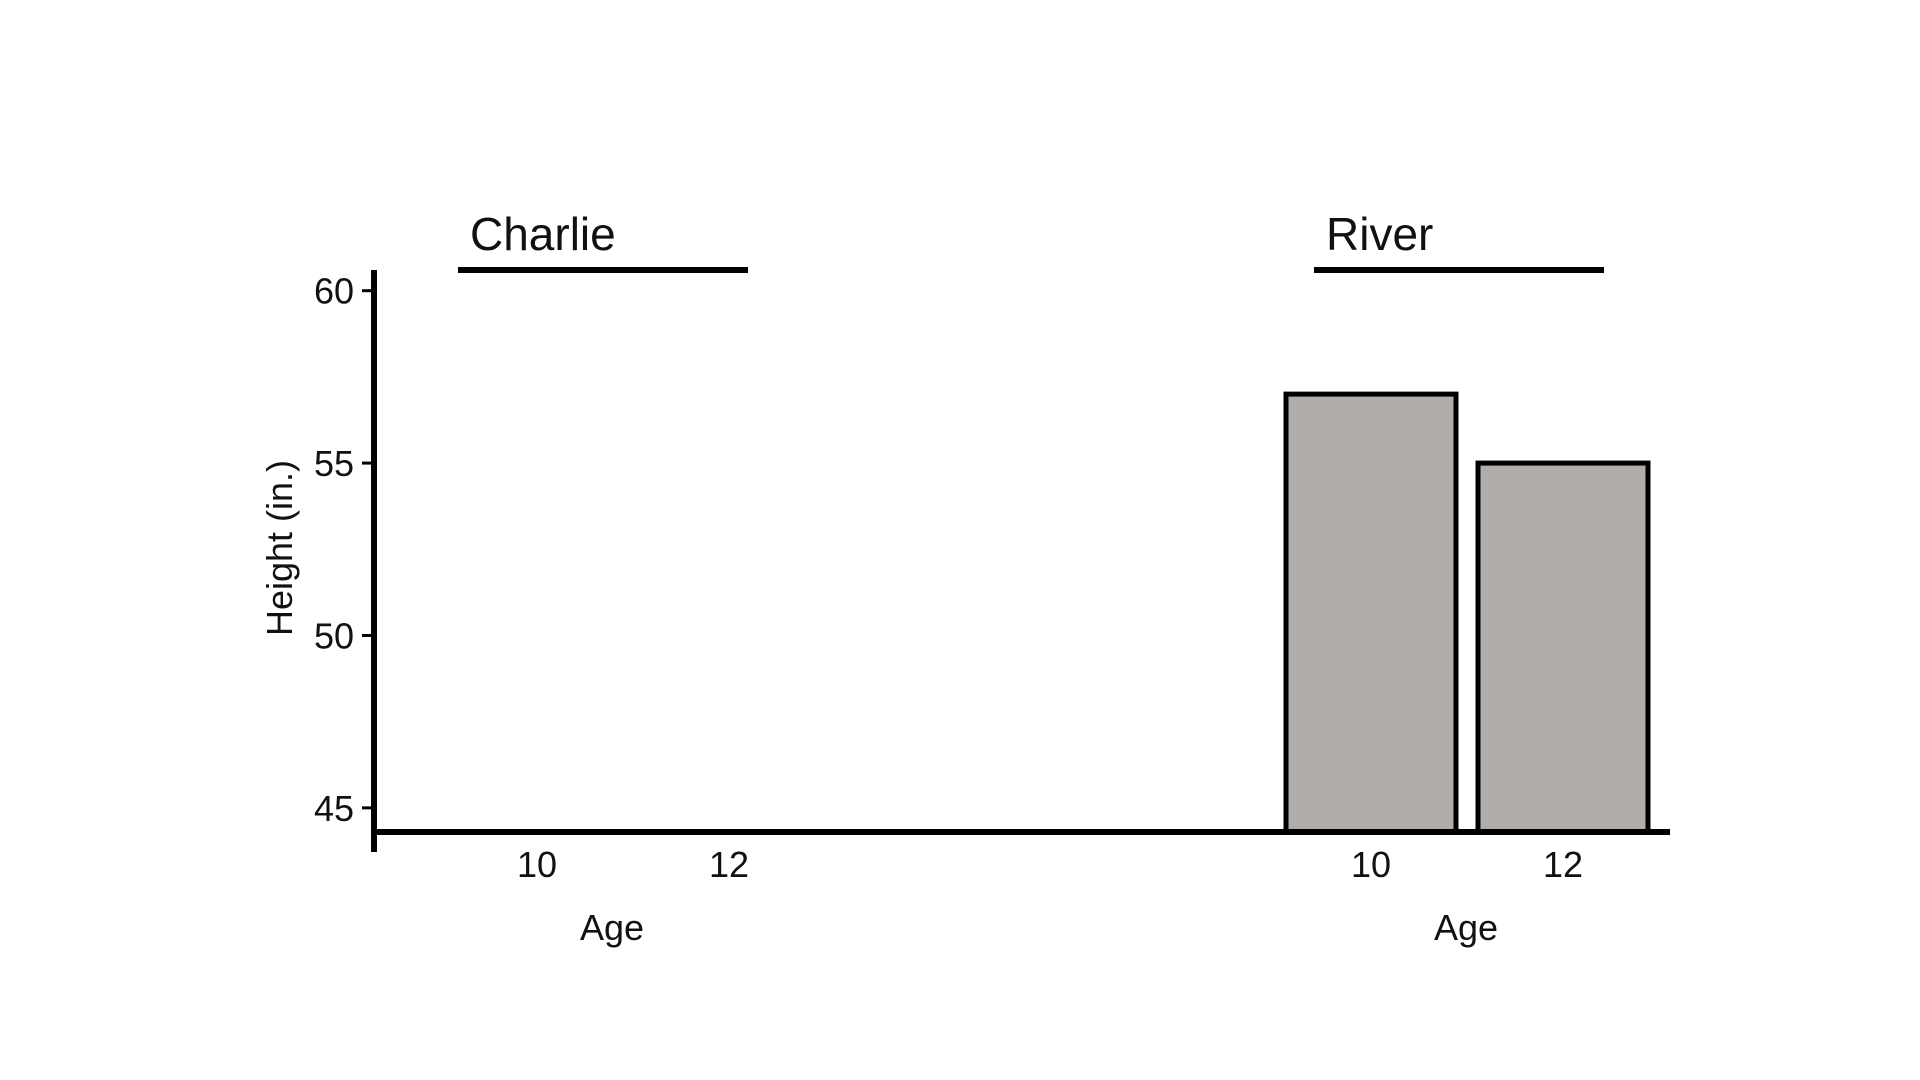 The image size is (1920, 1080). Describe the element at coordinates (334, 808) in the screenshot. I see `y-tick-label: 45` at that location.